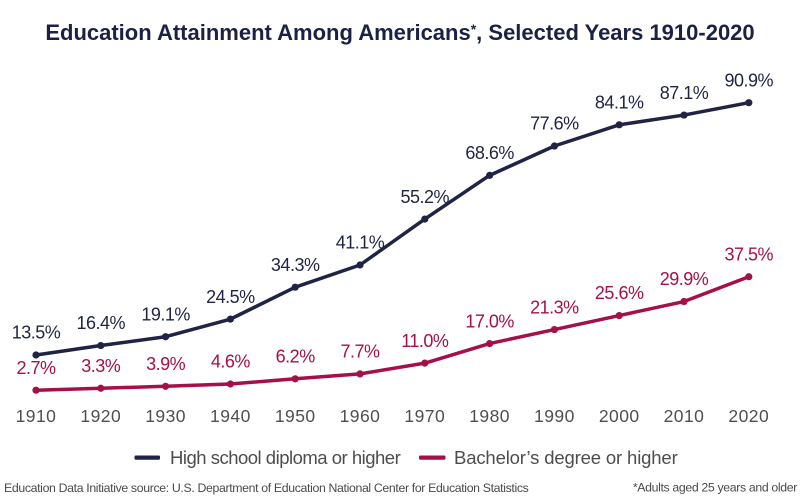 This screenshot has height=500, width=800. What do you see at coordinates (619, 293) in the screenshot?
I see `svg-text: 25.6%` at bounding box center [619, 293].